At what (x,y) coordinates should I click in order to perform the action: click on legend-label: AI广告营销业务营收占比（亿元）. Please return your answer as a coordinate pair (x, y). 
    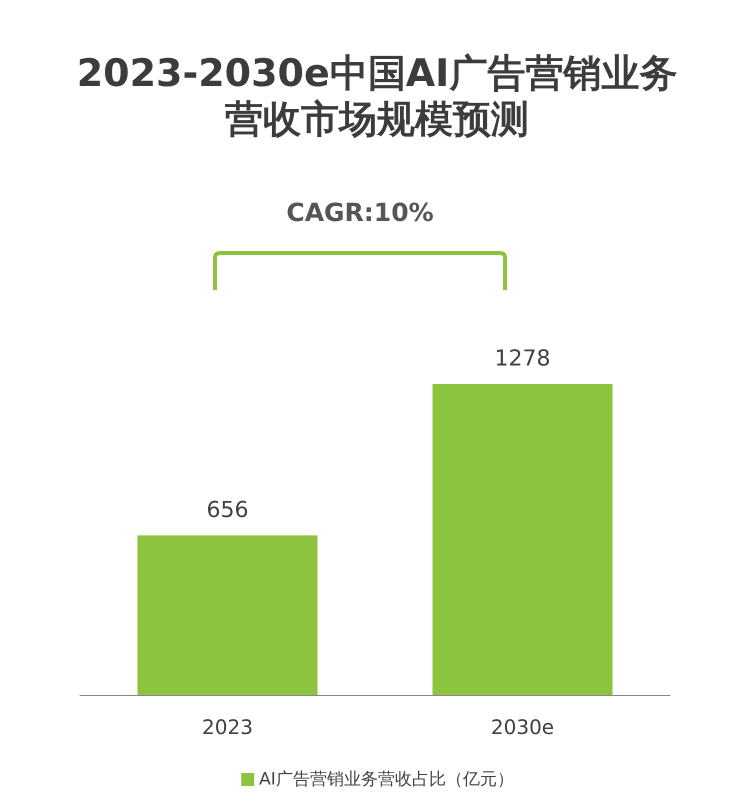
    Looking at the image, I should click on (386, 780).